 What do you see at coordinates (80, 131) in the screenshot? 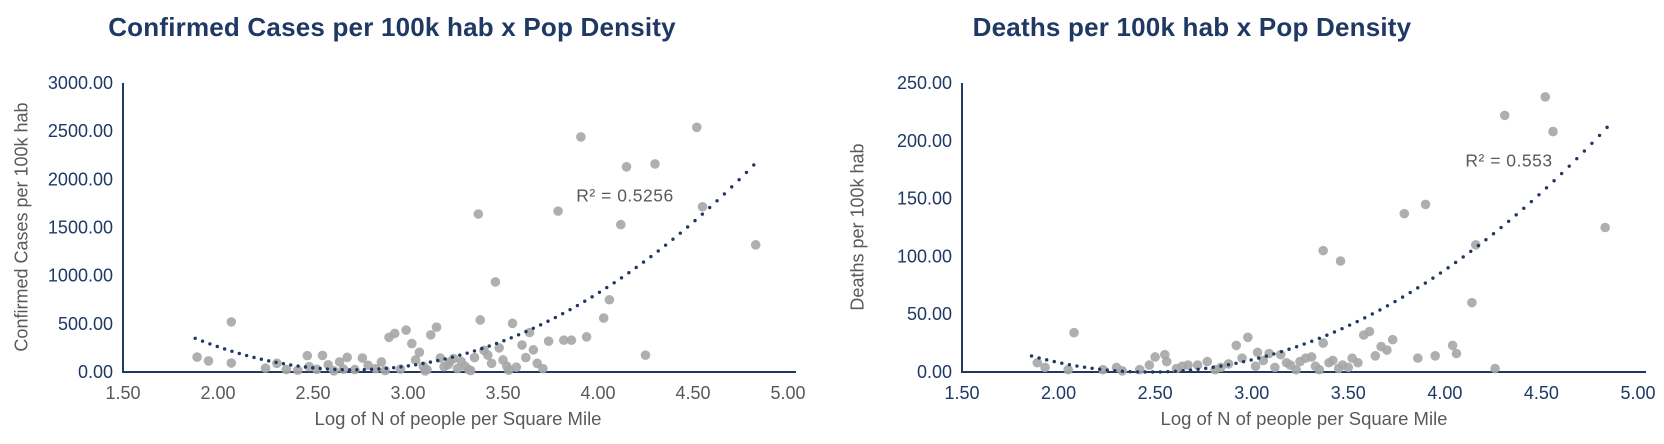
I see `y-tick-label: 2500.00` at bounding box center [80, 131].